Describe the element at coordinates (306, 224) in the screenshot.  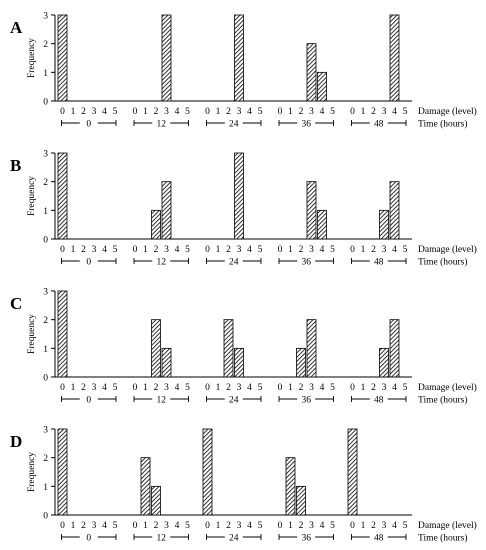
I see `time-group-36: 0 1 2 3 4 5 36` at that location.